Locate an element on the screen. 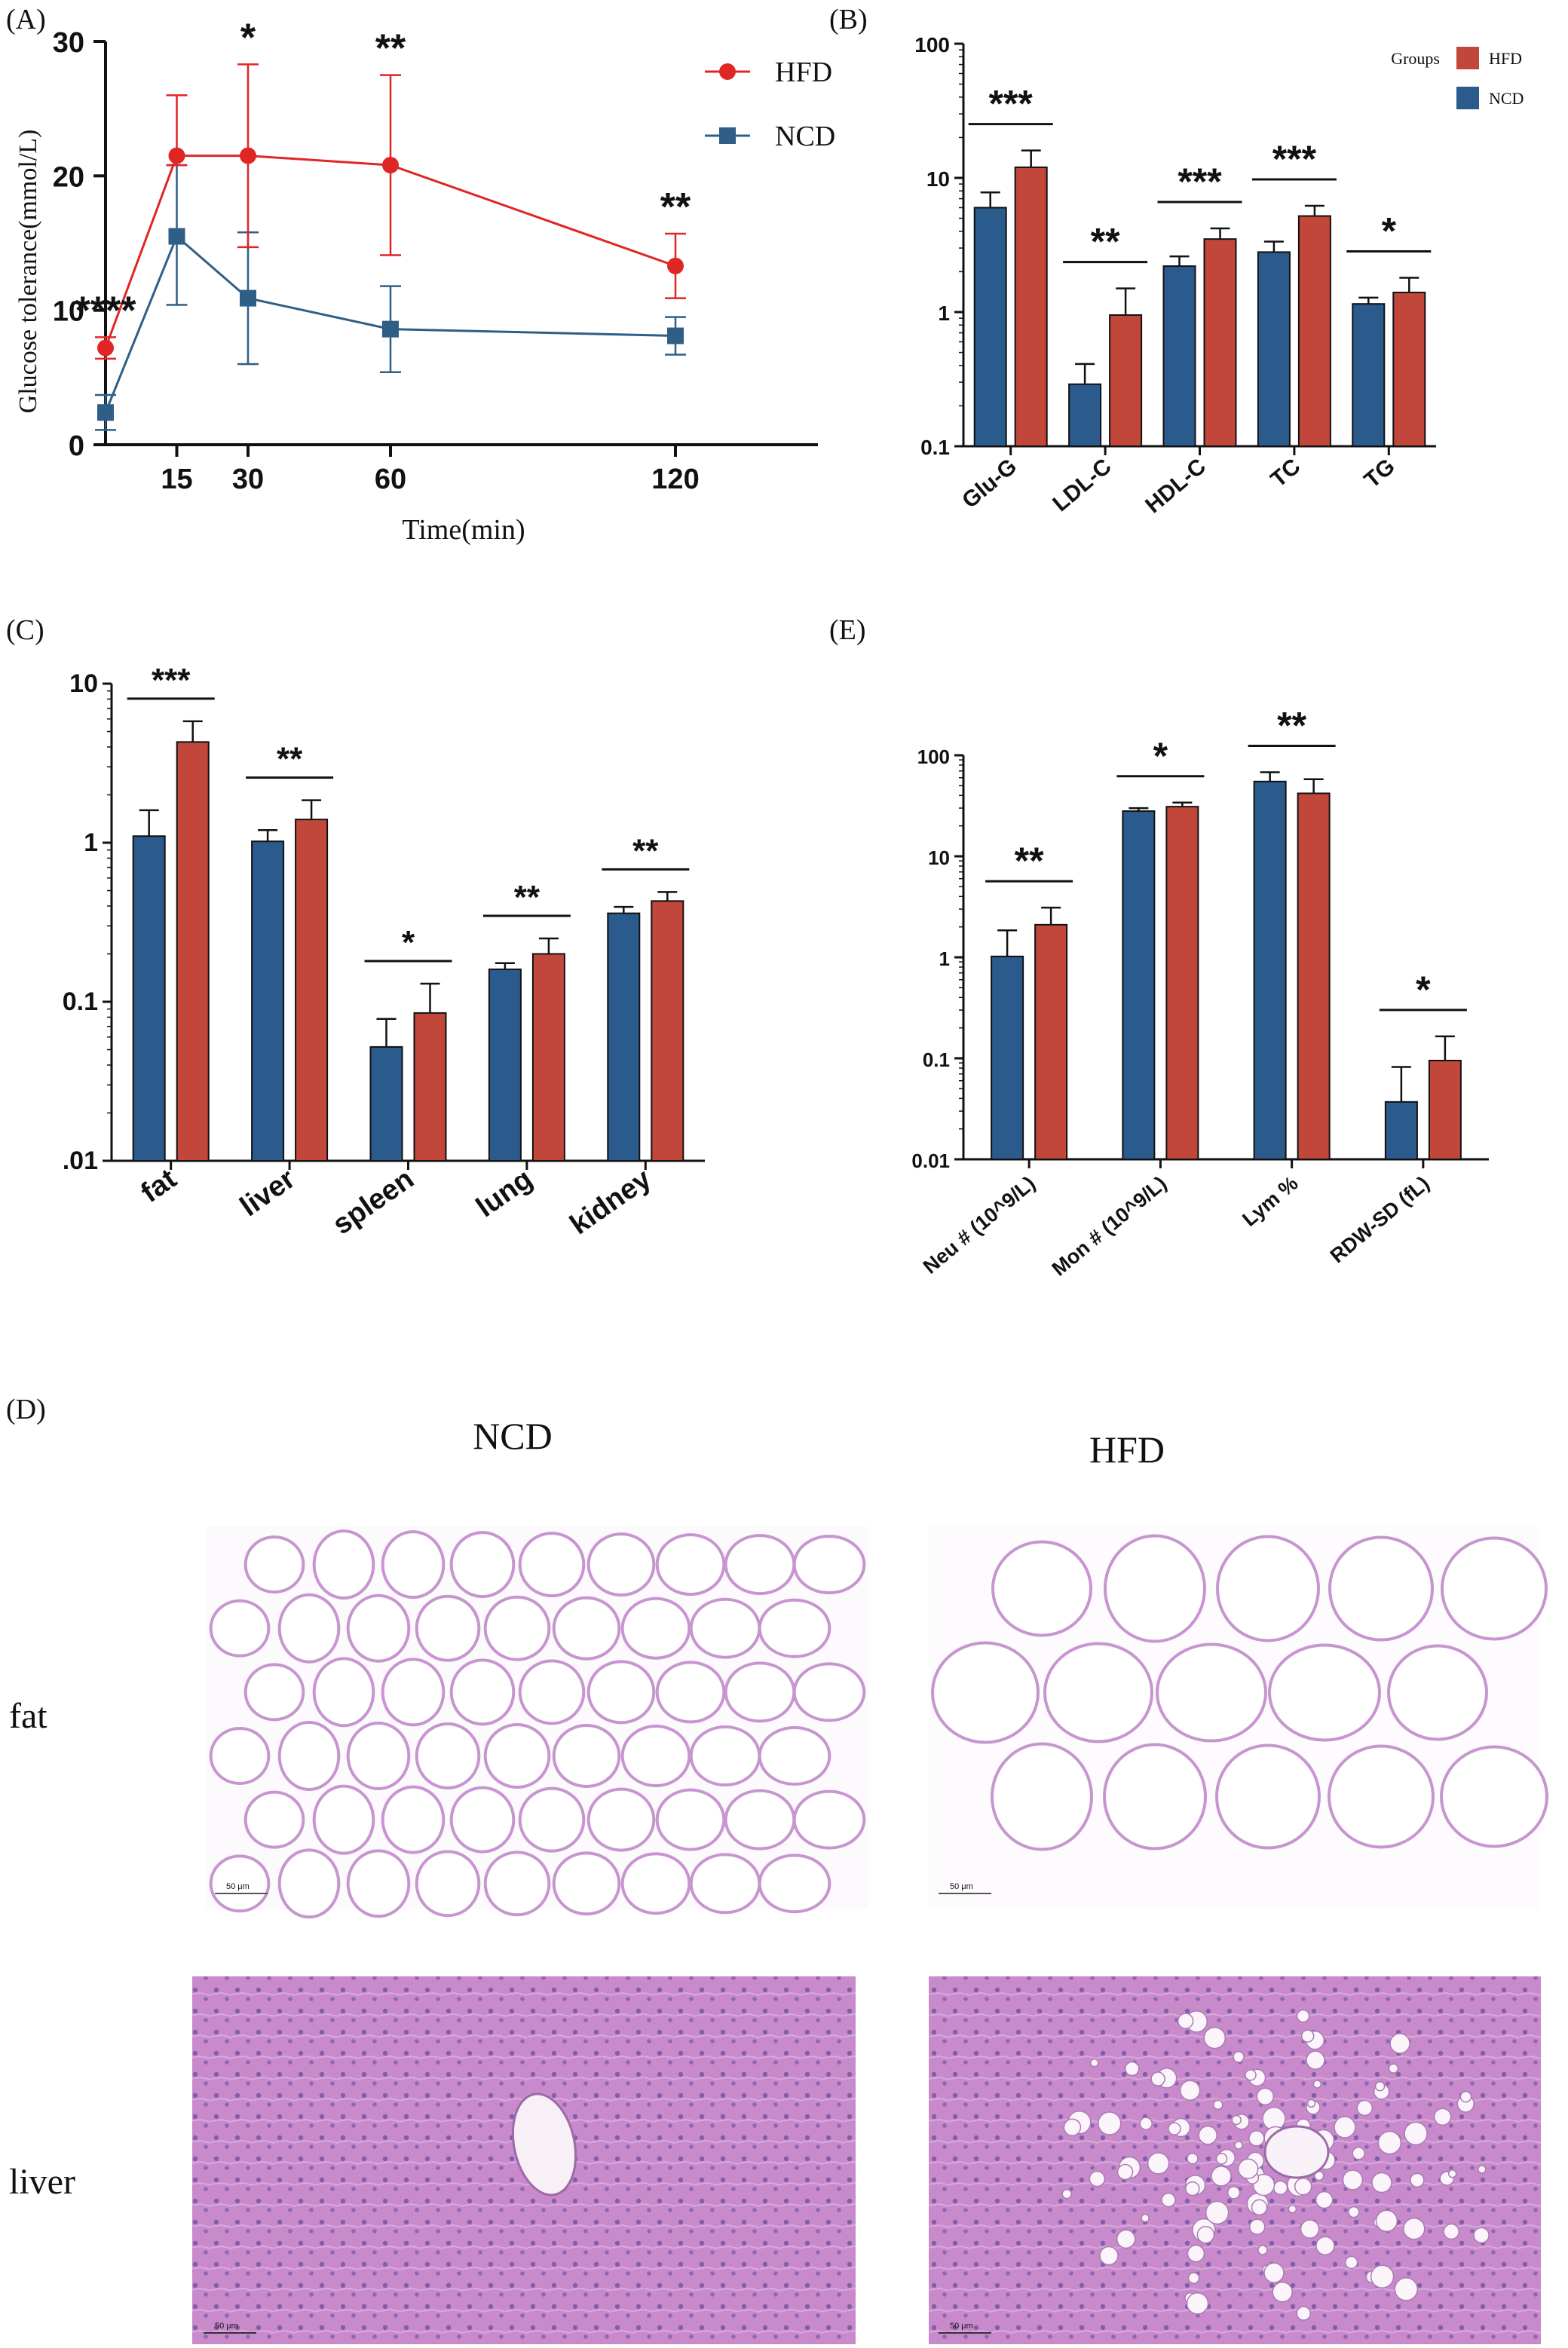 This screenshot has width=1568, height=2348. panel-e-sig-1: * is located at coordinates (1160, 756).